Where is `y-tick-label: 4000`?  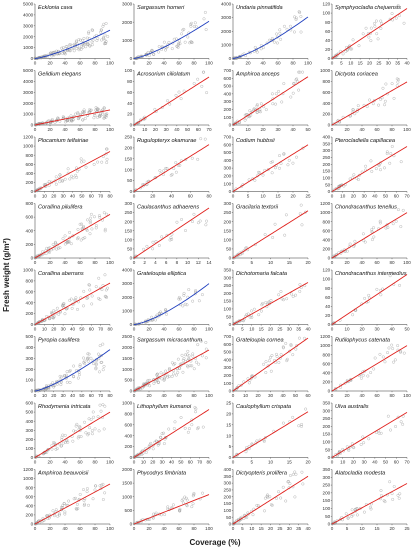 y-tick-label: 4000 is located at coordinates (28, 15).